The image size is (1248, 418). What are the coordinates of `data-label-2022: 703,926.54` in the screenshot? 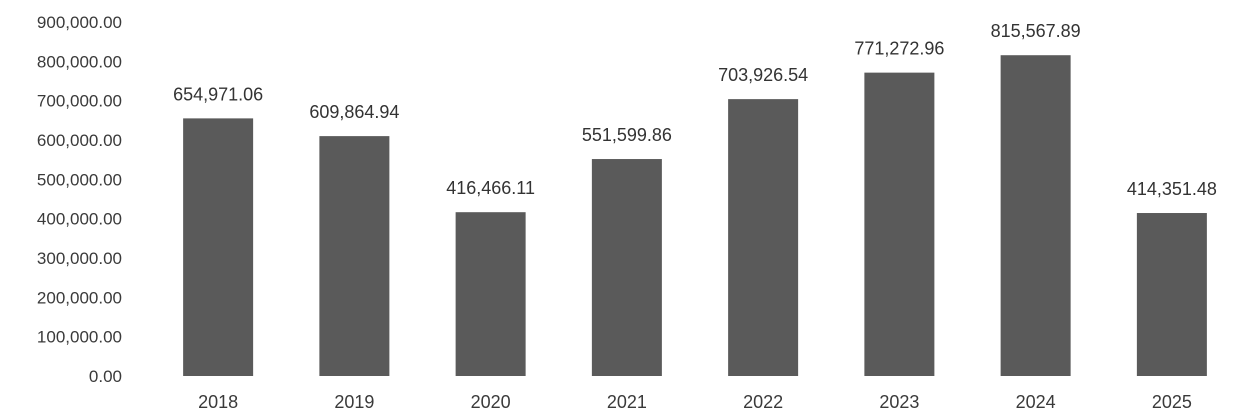 It's located at (763, 75).